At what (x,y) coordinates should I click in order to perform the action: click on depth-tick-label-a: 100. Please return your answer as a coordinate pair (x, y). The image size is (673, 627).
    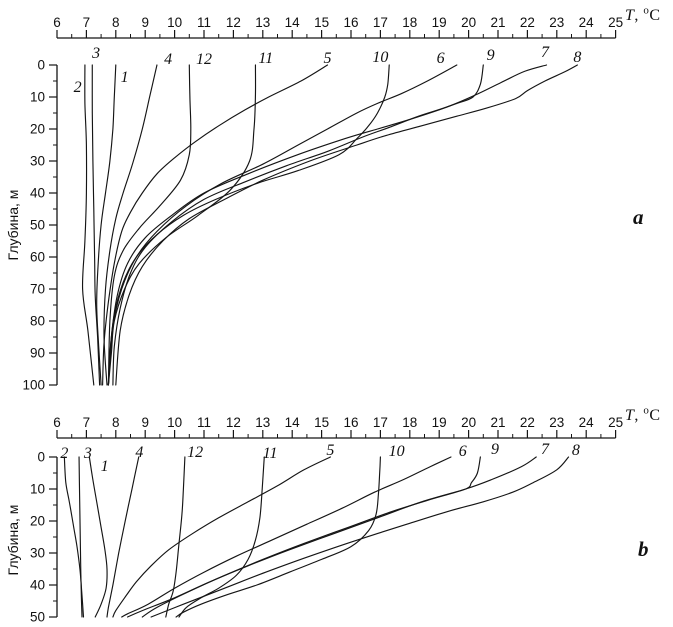
    Looking at the image, I should click on (33, 385).